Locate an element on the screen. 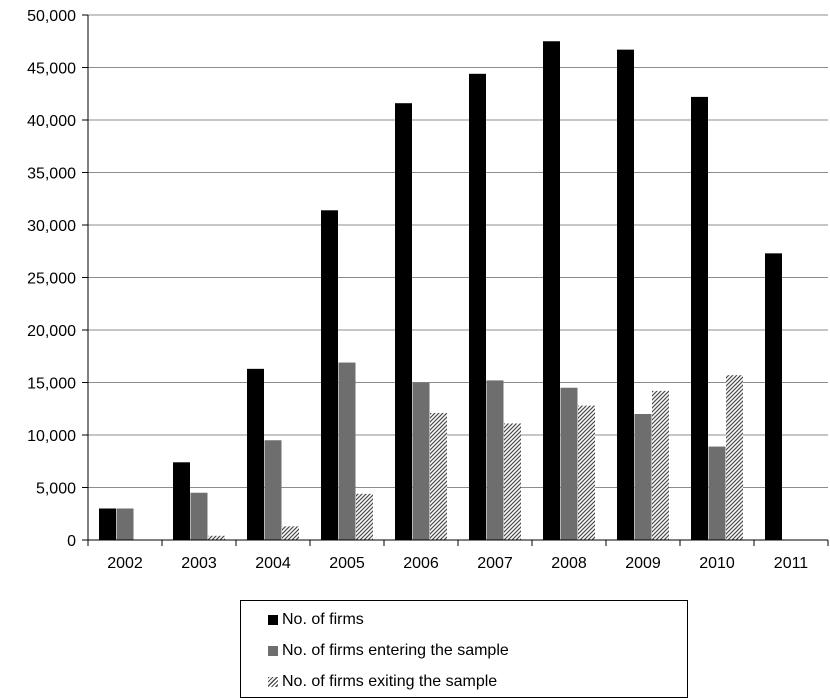 The height and width of the screenshot is (698, 830). y-tick-label: 15,000 is located at coordinates (51, 384).